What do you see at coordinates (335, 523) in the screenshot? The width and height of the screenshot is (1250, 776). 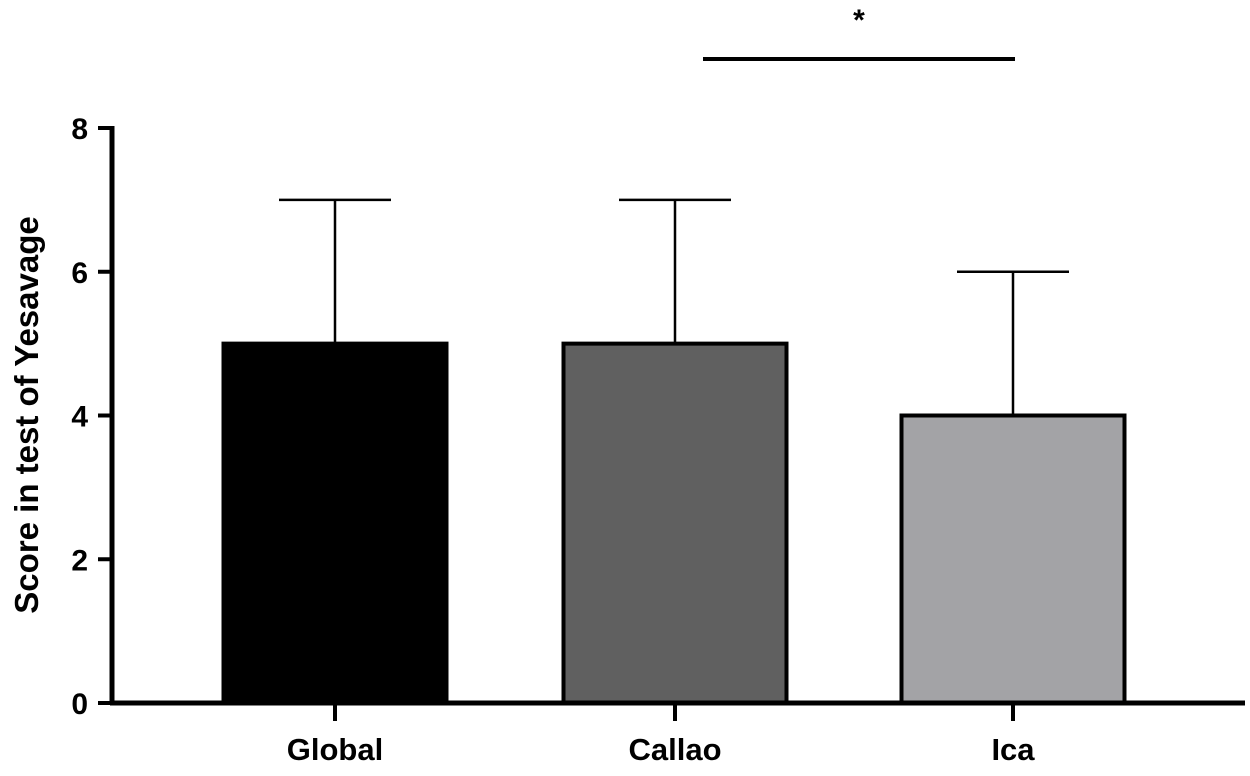 I see `bar-global` at bounding box center [335, 523].